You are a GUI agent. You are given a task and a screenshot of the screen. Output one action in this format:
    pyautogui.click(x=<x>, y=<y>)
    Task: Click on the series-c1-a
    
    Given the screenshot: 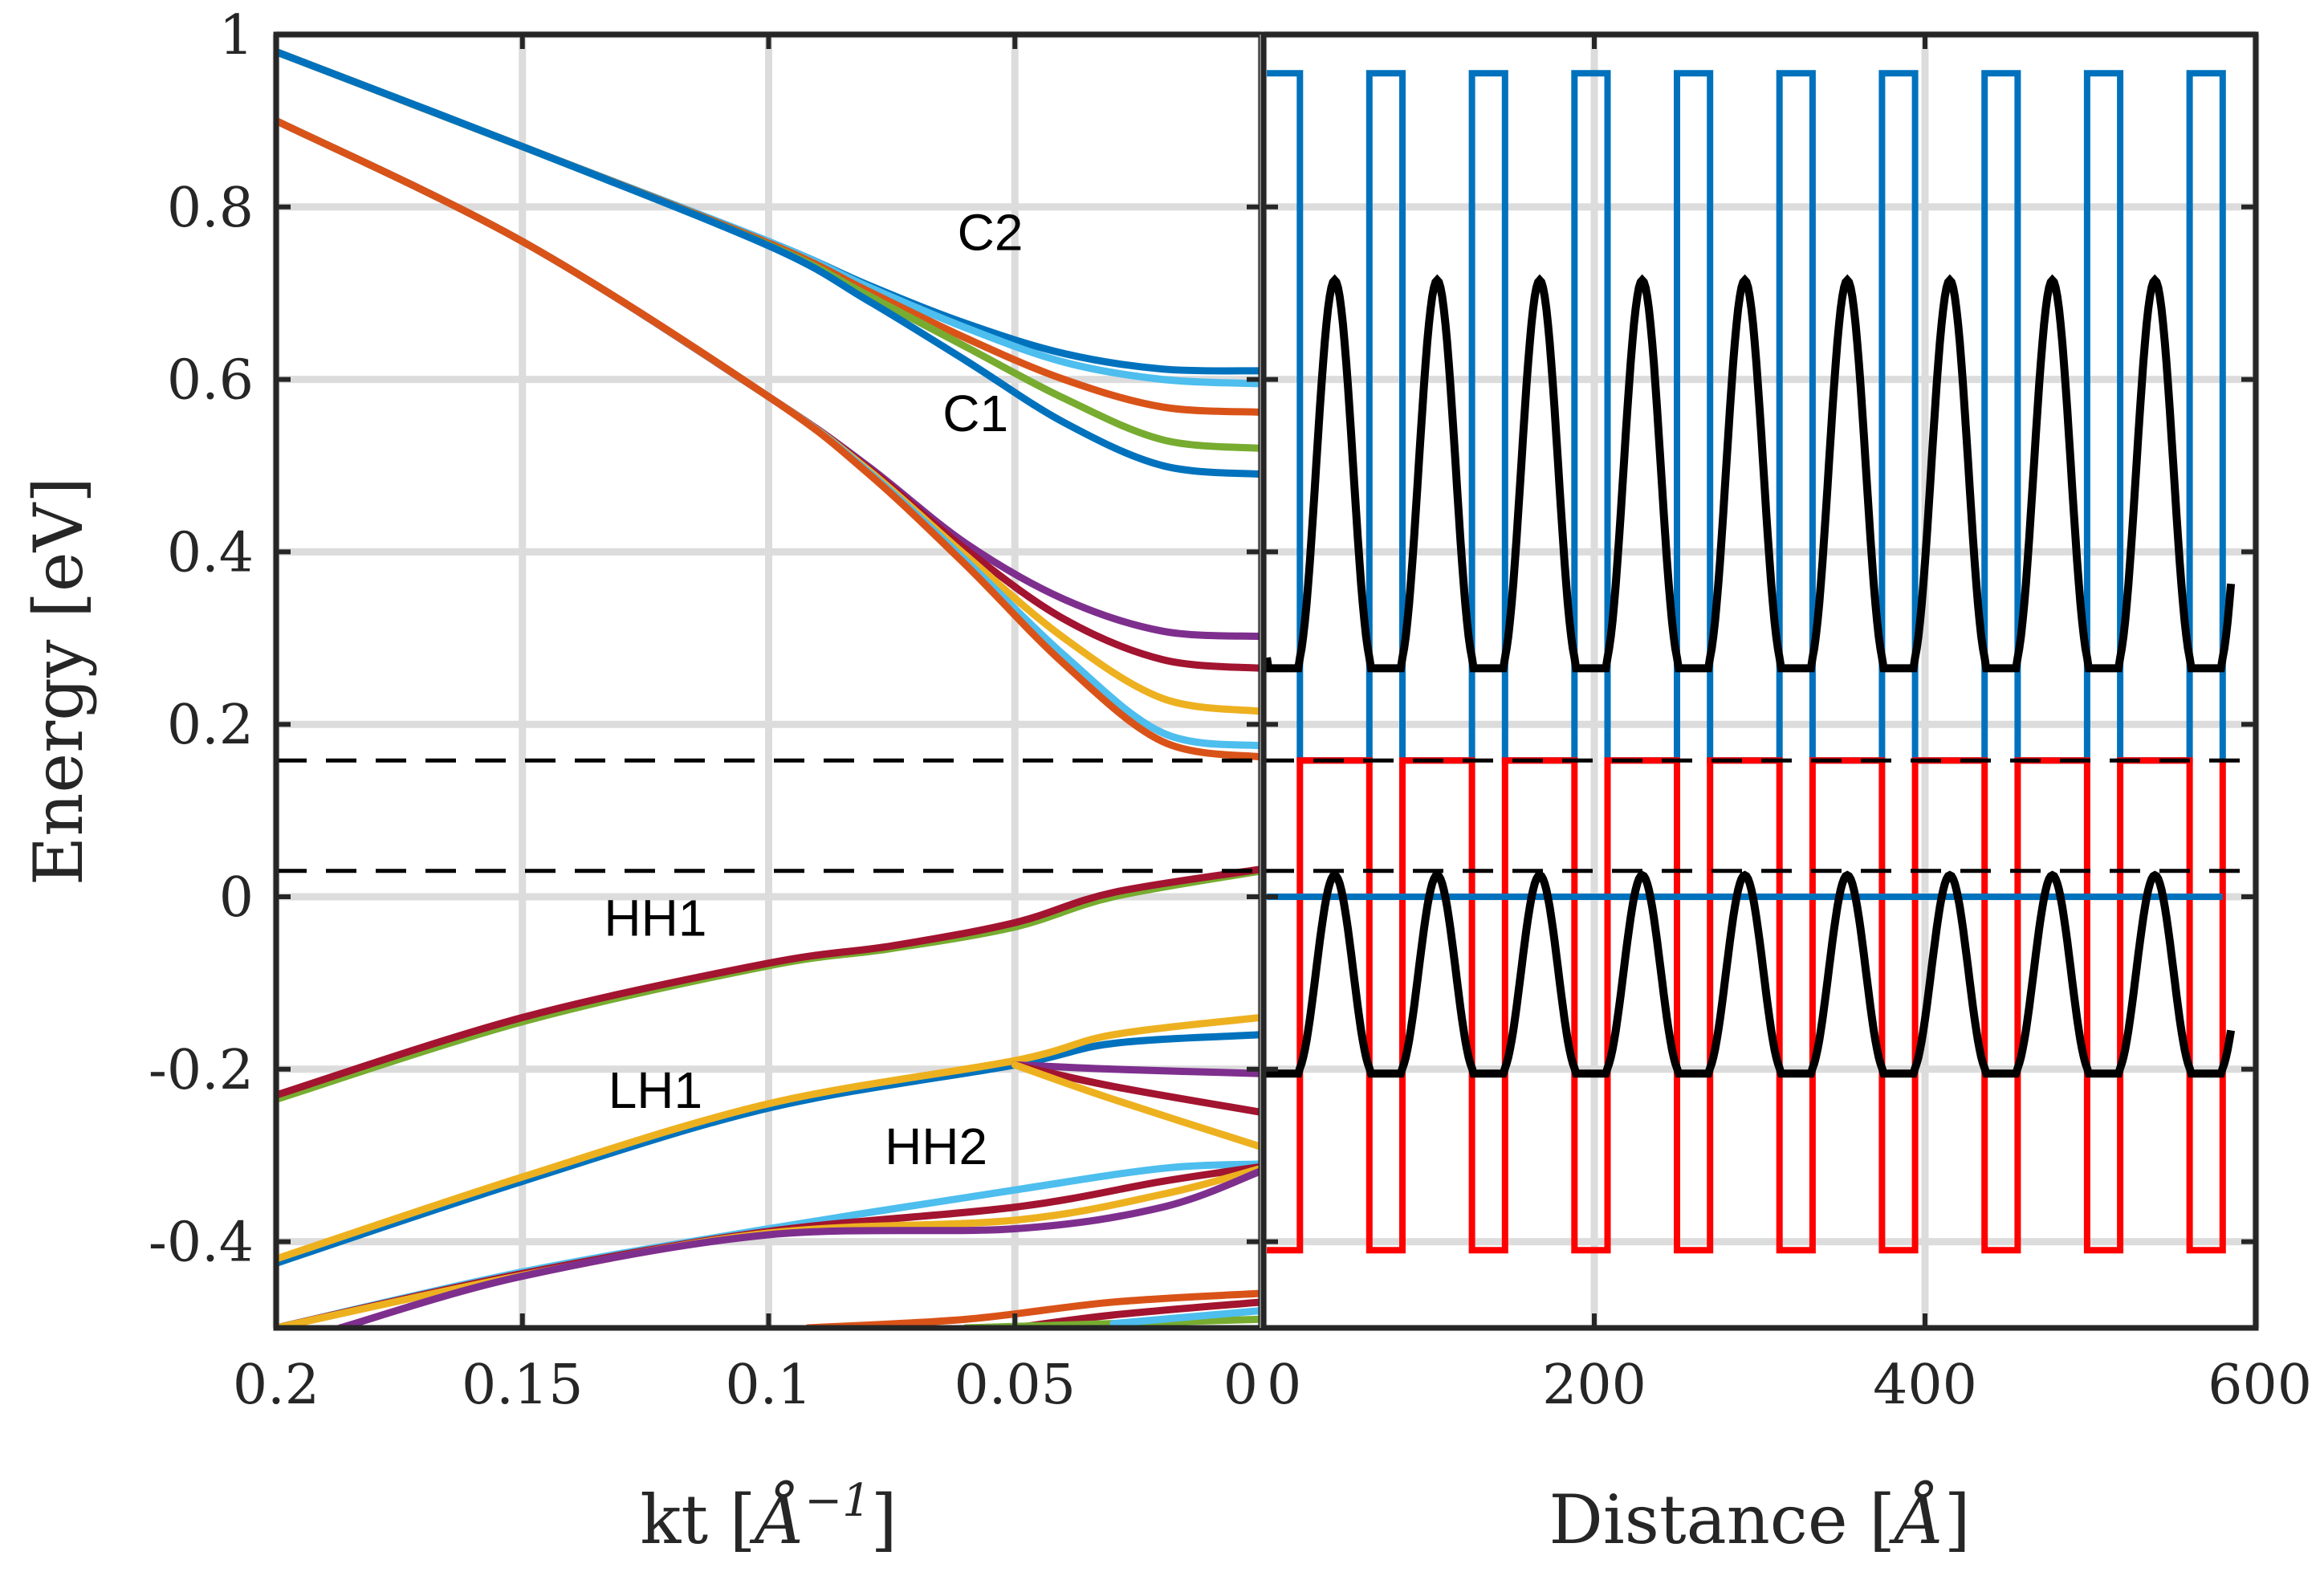 What is the action you would take?
    pyautogui.click(x=768, y=263)
    